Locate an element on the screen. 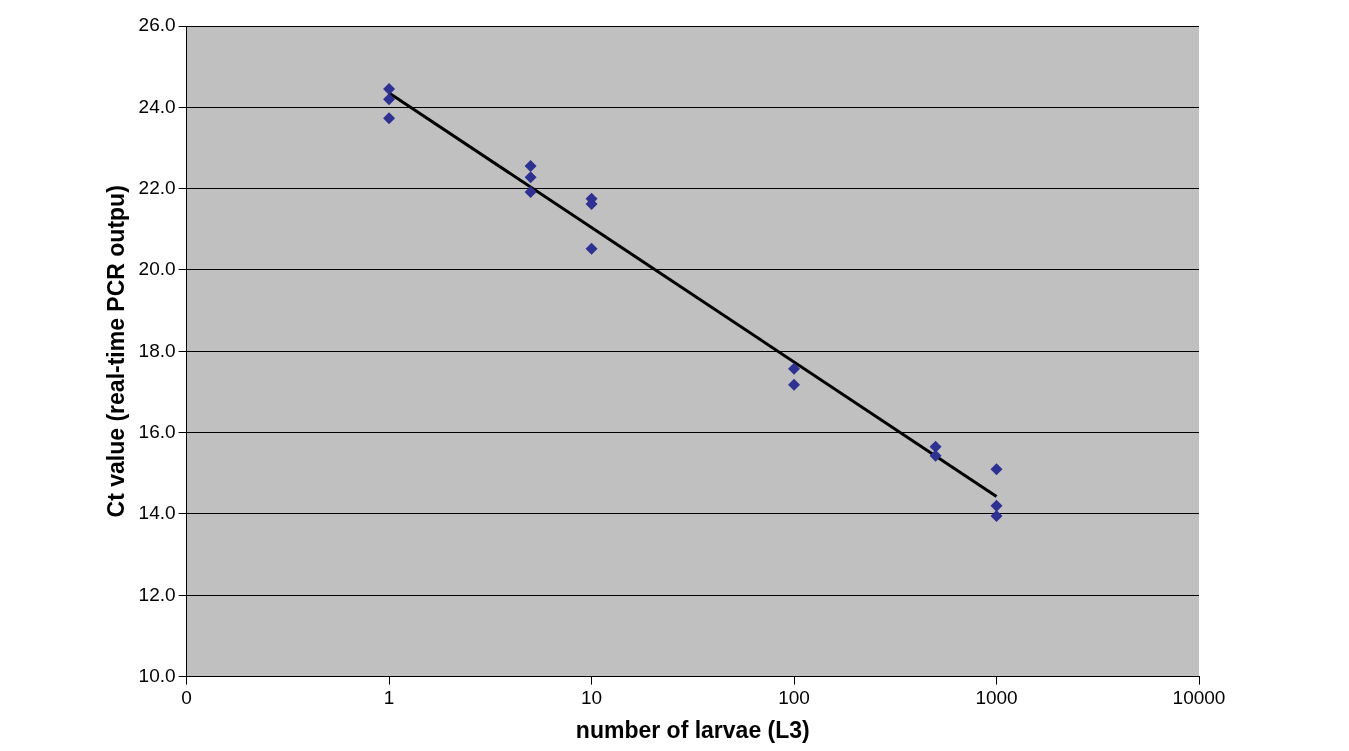  y-tick-label: 14.0 is located at coordinates (157, 513).